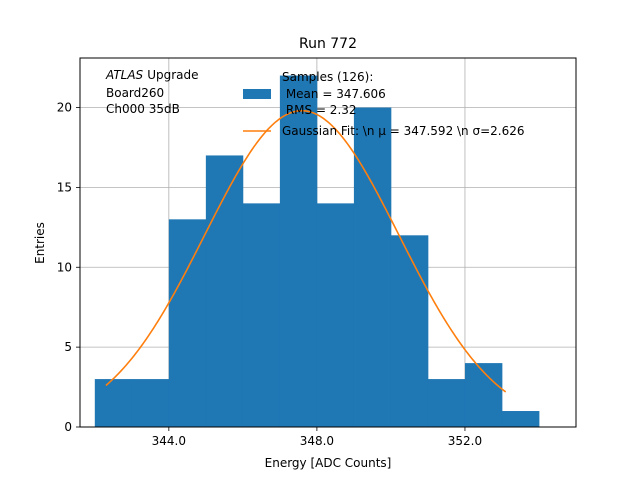  What do you see at coordinates (68, 347) in the screenshot?
I see `y-tick-label: 5` at bounding box center [68, 347].